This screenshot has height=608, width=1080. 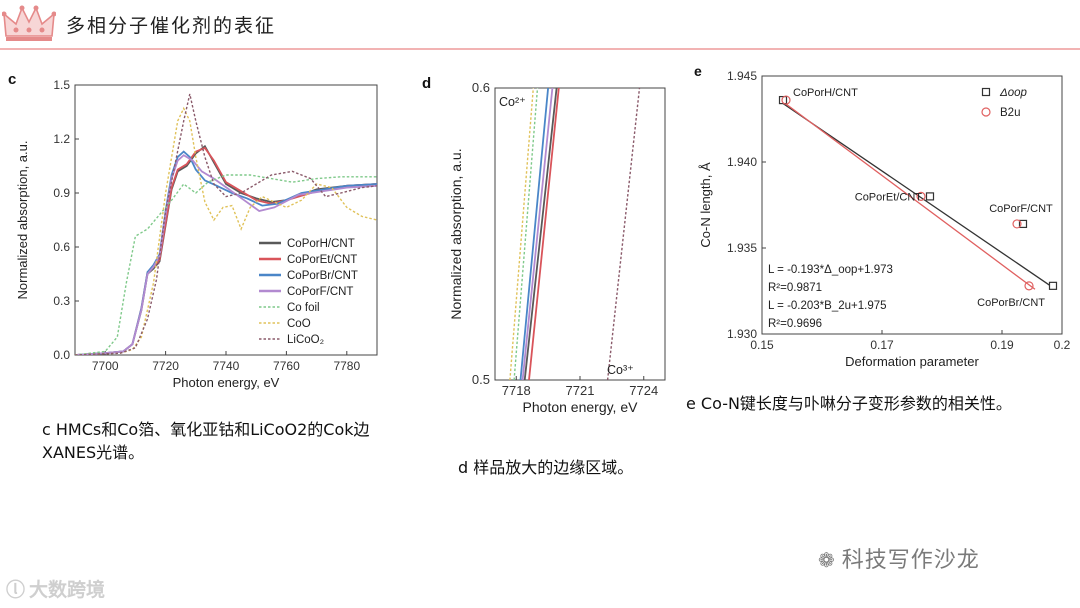 What do you see at coordinates (346, 366) in the screenshot?
I see `x-tick-label: 7780` at bounding box center [346, 366].